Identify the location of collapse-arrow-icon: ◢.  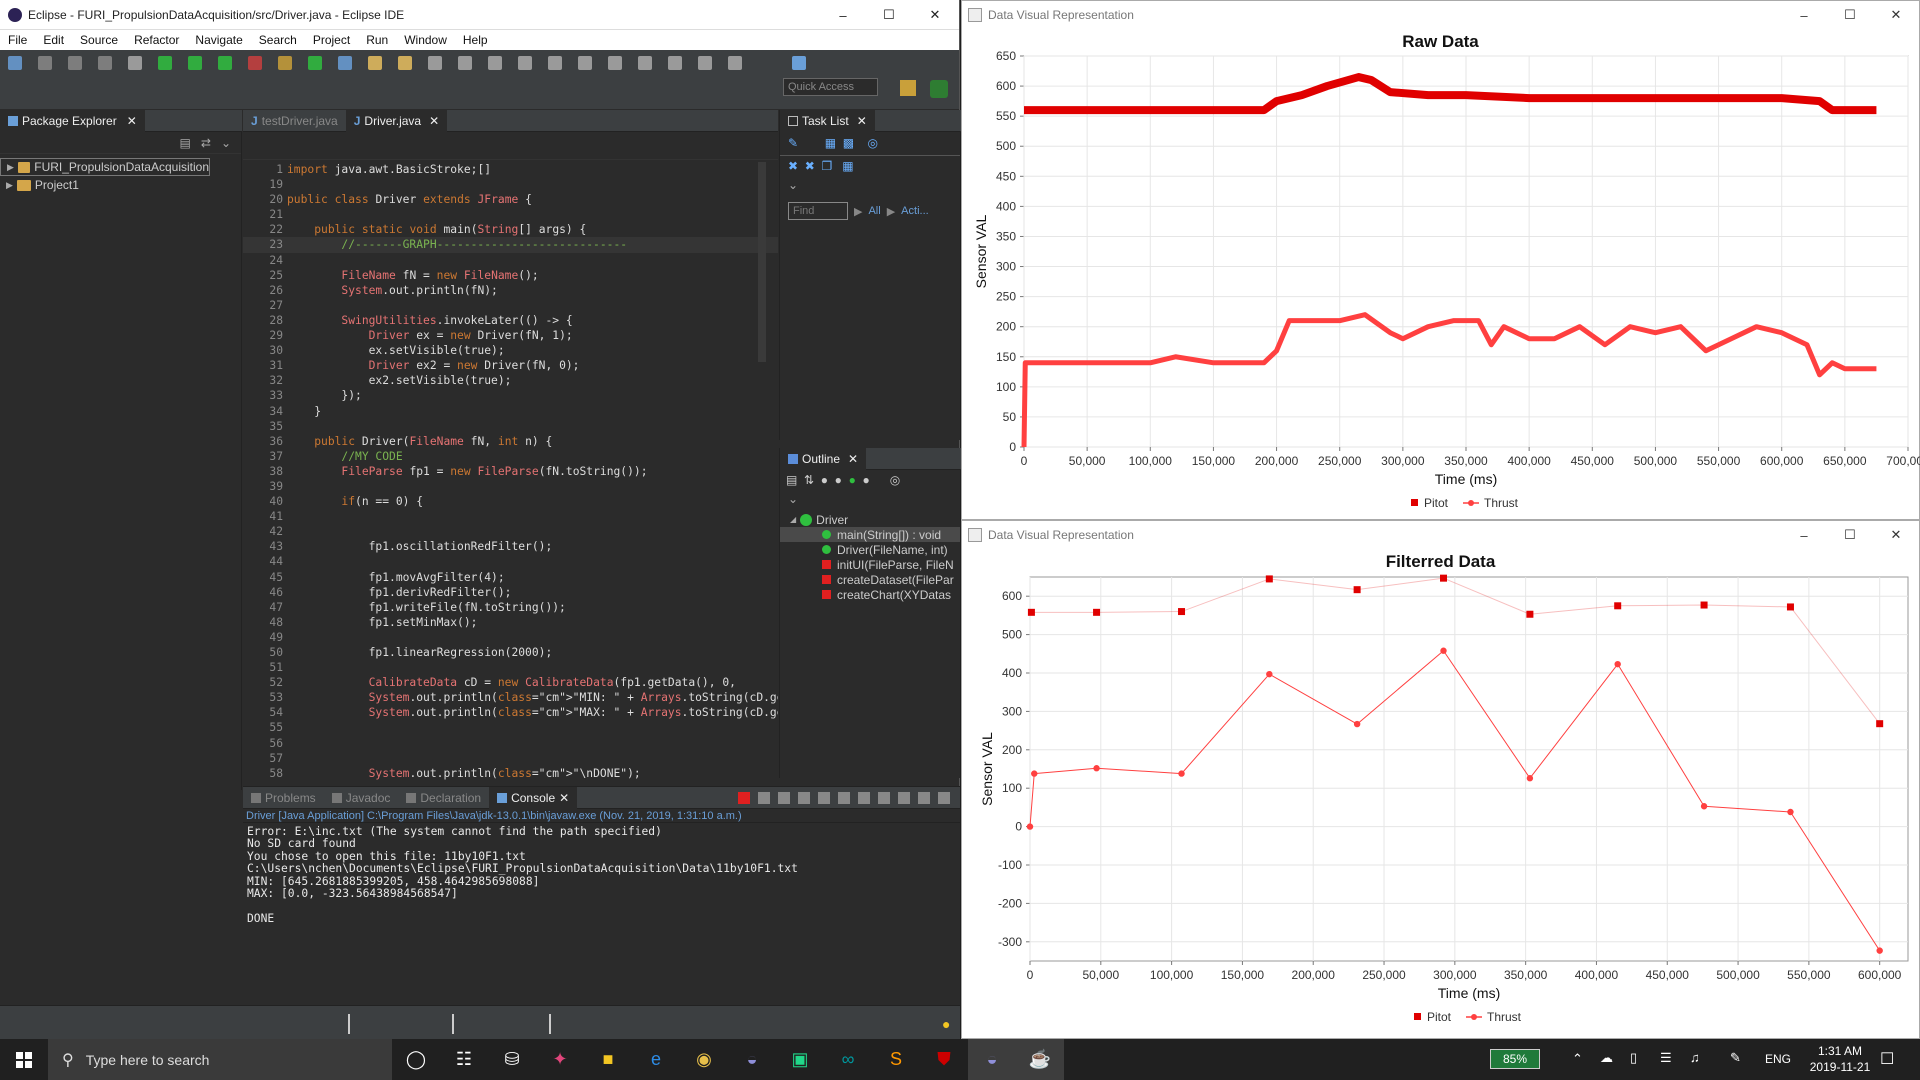
(793, 519).